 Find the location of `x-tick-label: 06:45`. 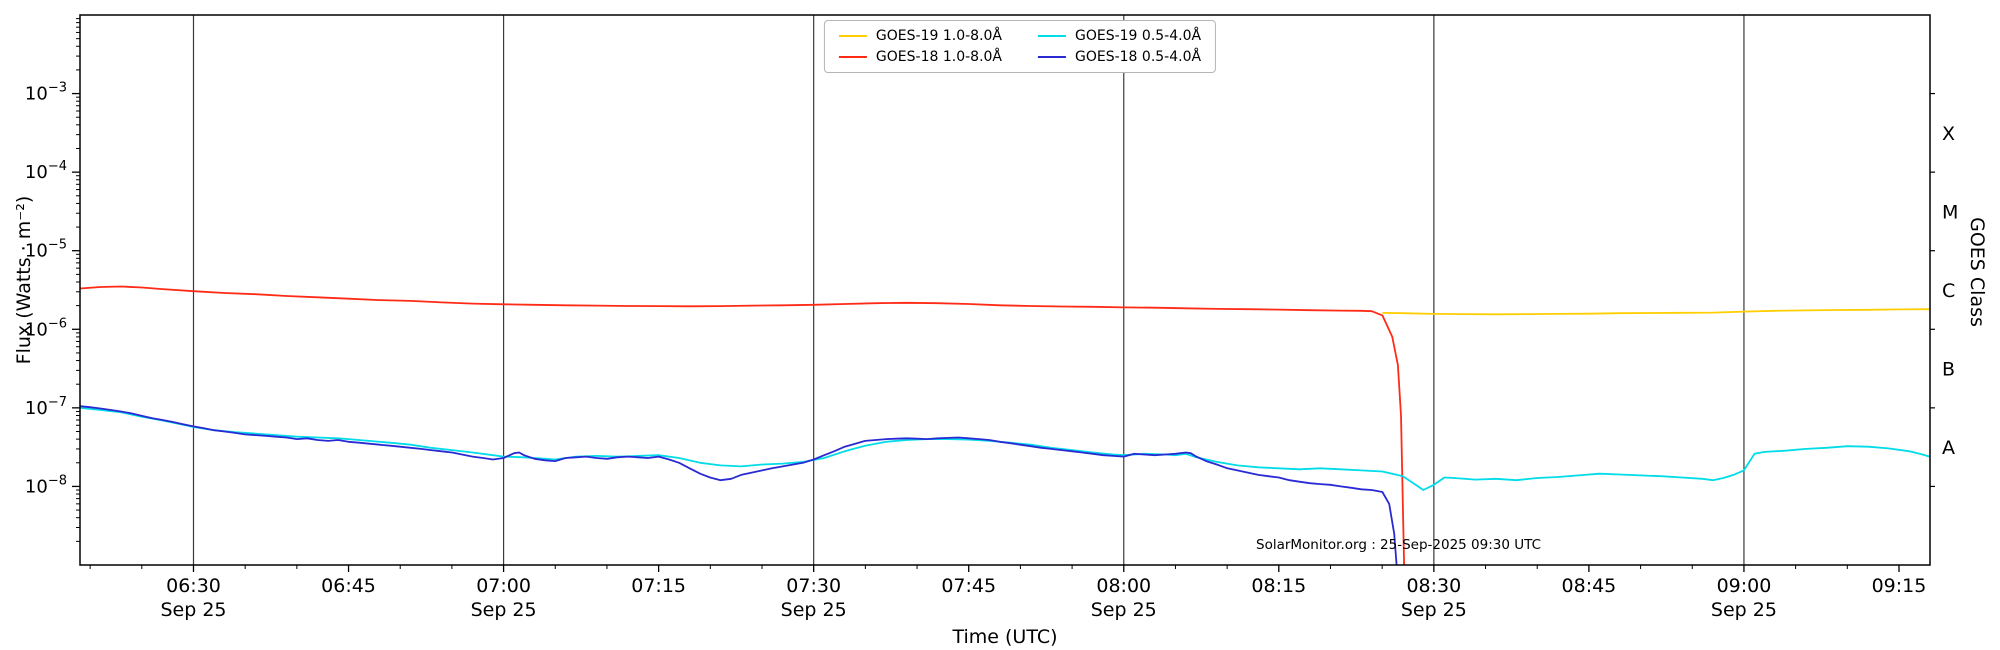

x-tick-label: 06:45 is located at coordinates (348, 586).